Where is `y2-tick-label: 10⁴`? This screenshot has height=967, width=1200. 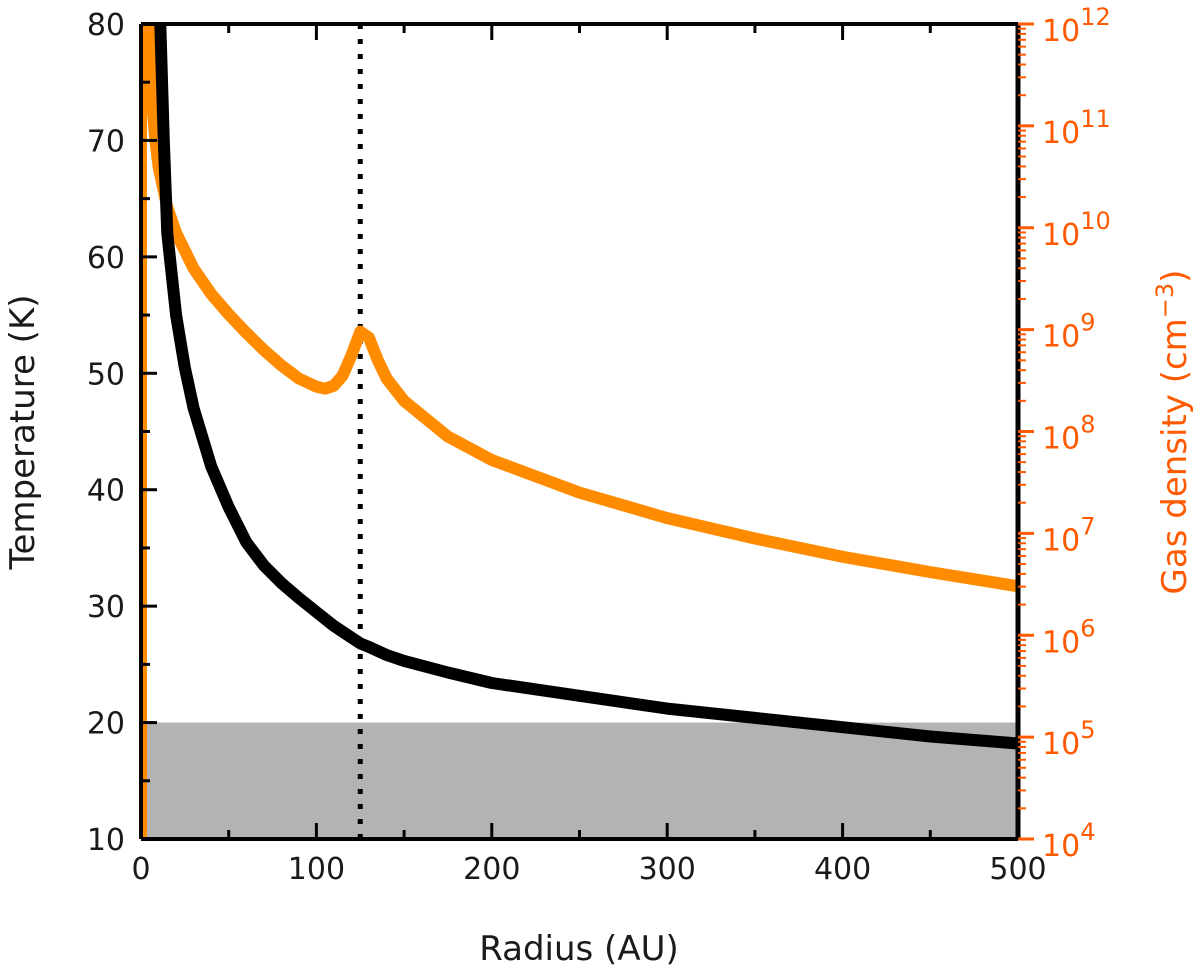
y2-tick-label: 10⁴ is located at coordinates (1068, 841).